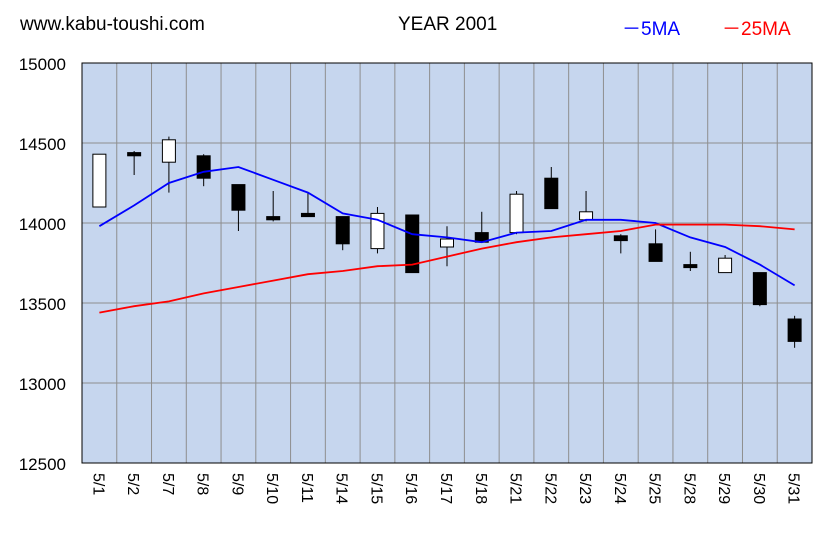  What do you see at coordinates (42, 224) in the screenshot?
I see `y-tick-label: 14000` at bounding box center [42, 224].